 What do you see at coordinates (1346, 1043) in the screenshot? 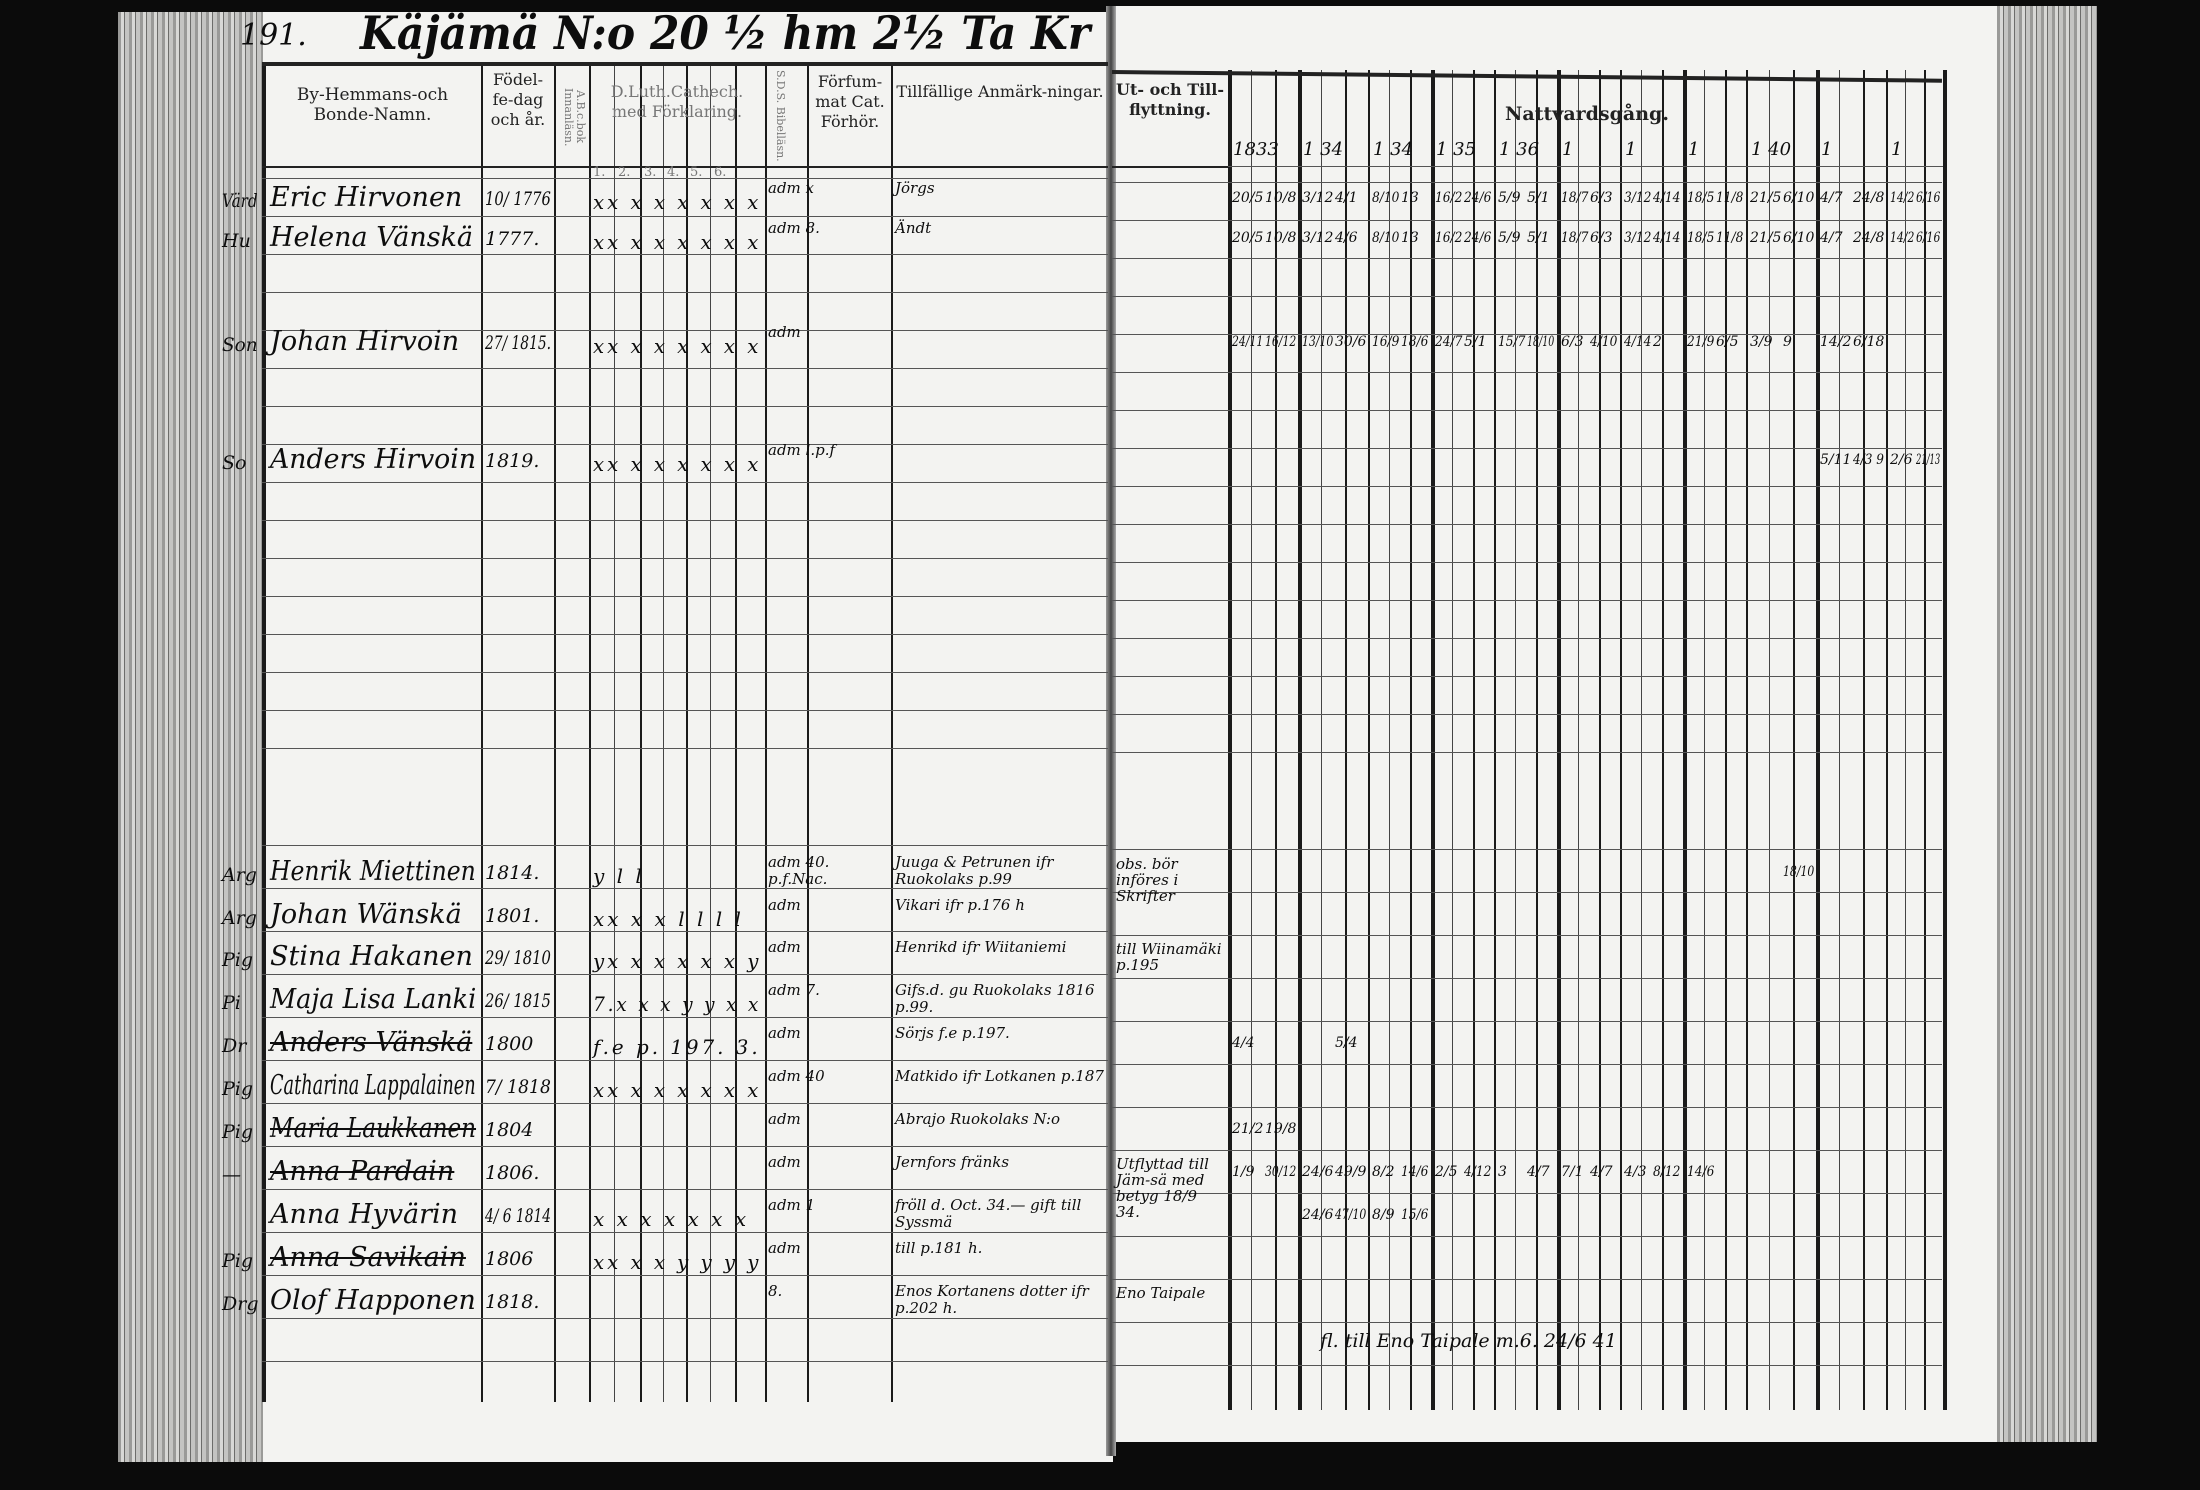
I see `communion-date: 5/4` at bounding box center [1346, 1043].